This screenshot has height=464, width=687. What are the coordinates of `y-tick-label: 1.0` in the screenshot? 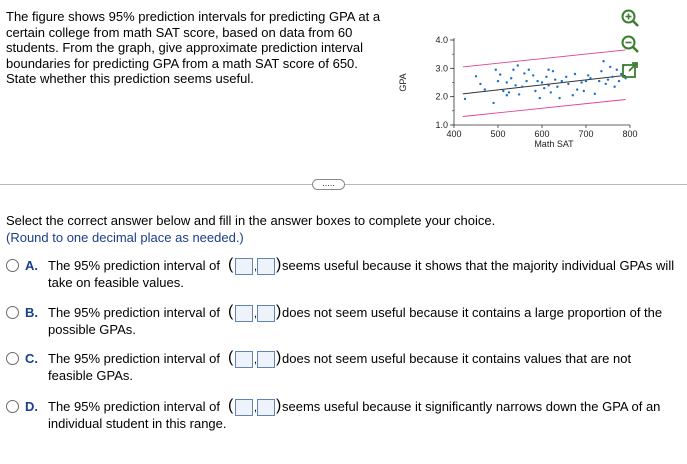 It's located at (441, 125).